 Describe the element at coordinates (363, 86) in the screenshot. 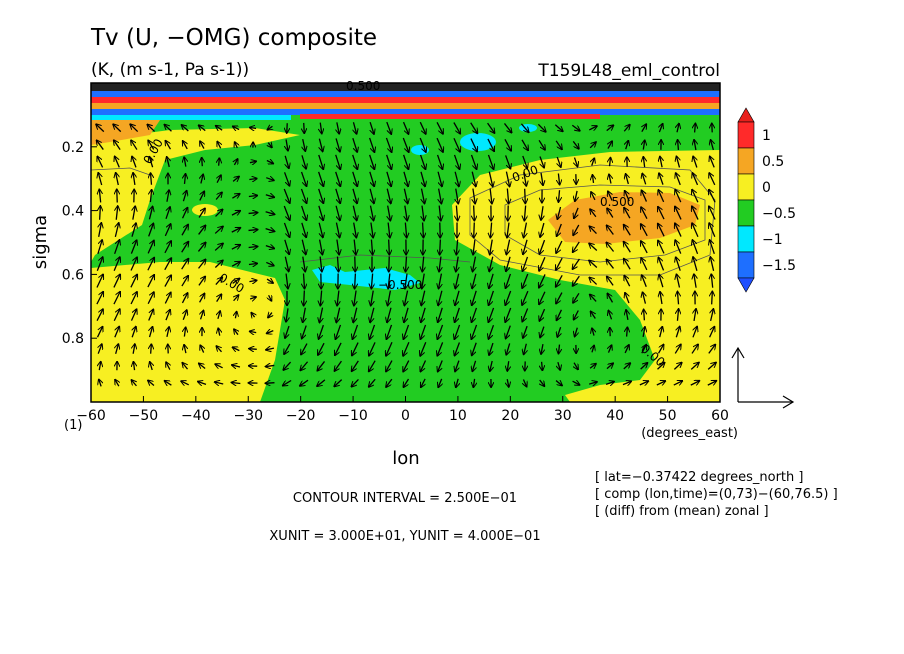

I see `contour-label-7: 0.500` at that location.